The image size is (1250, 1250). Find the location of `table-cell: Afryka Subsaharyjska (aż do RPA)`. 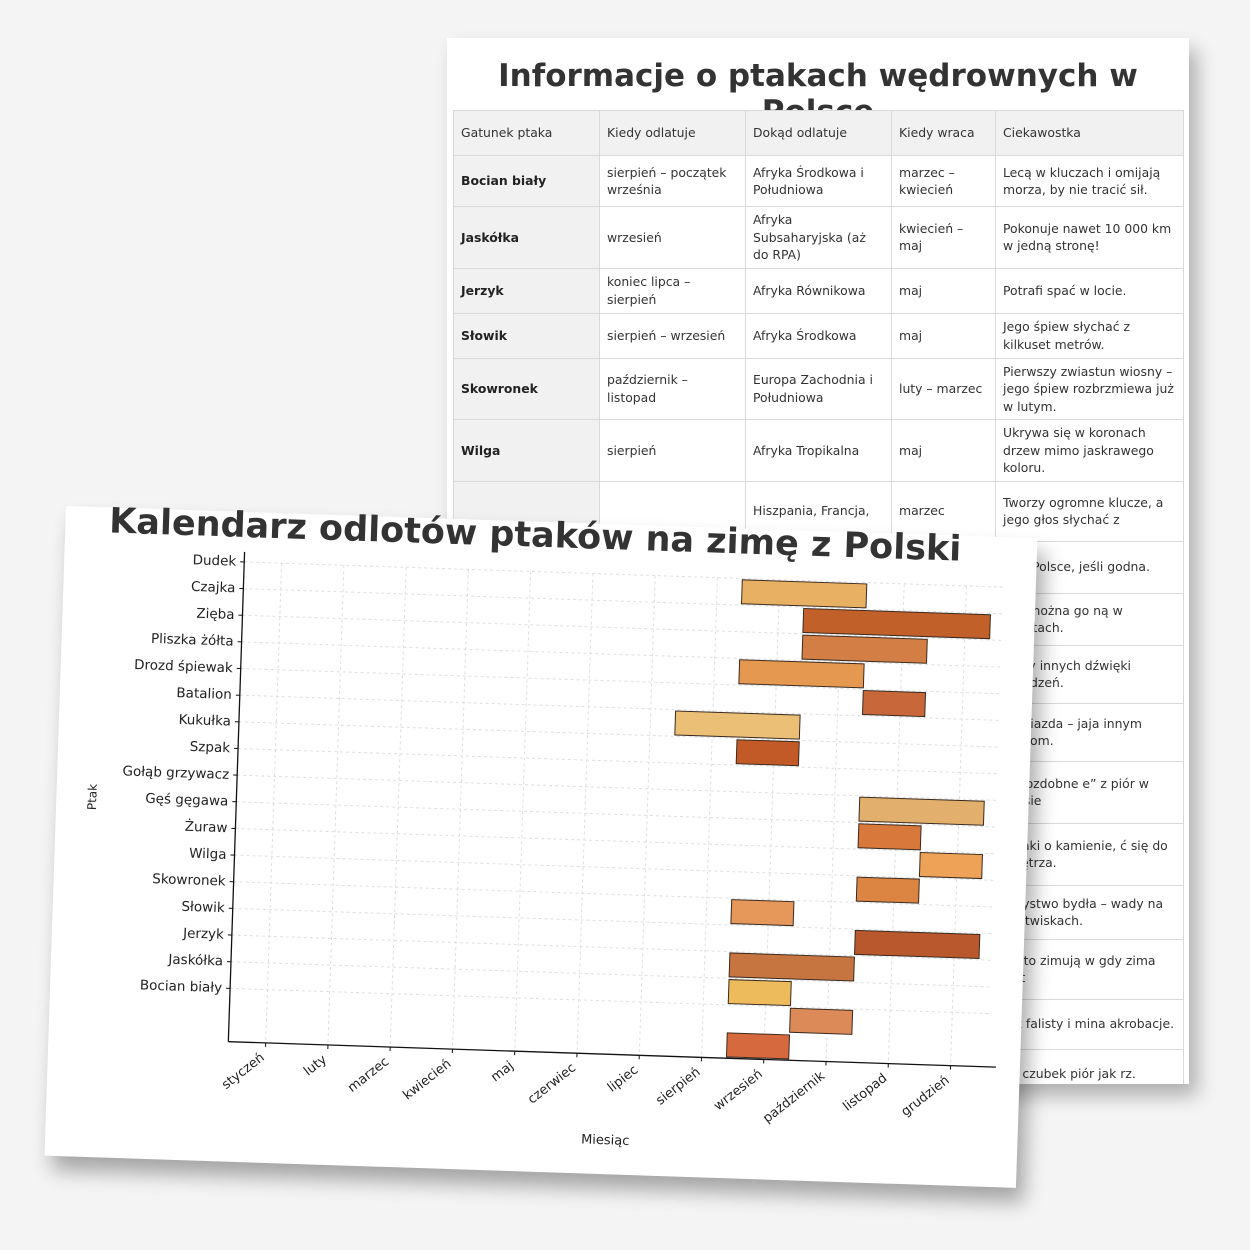

table-cell: Afryka Subsaharyjska (aż do RPA) is located at coordinates (818, 237).